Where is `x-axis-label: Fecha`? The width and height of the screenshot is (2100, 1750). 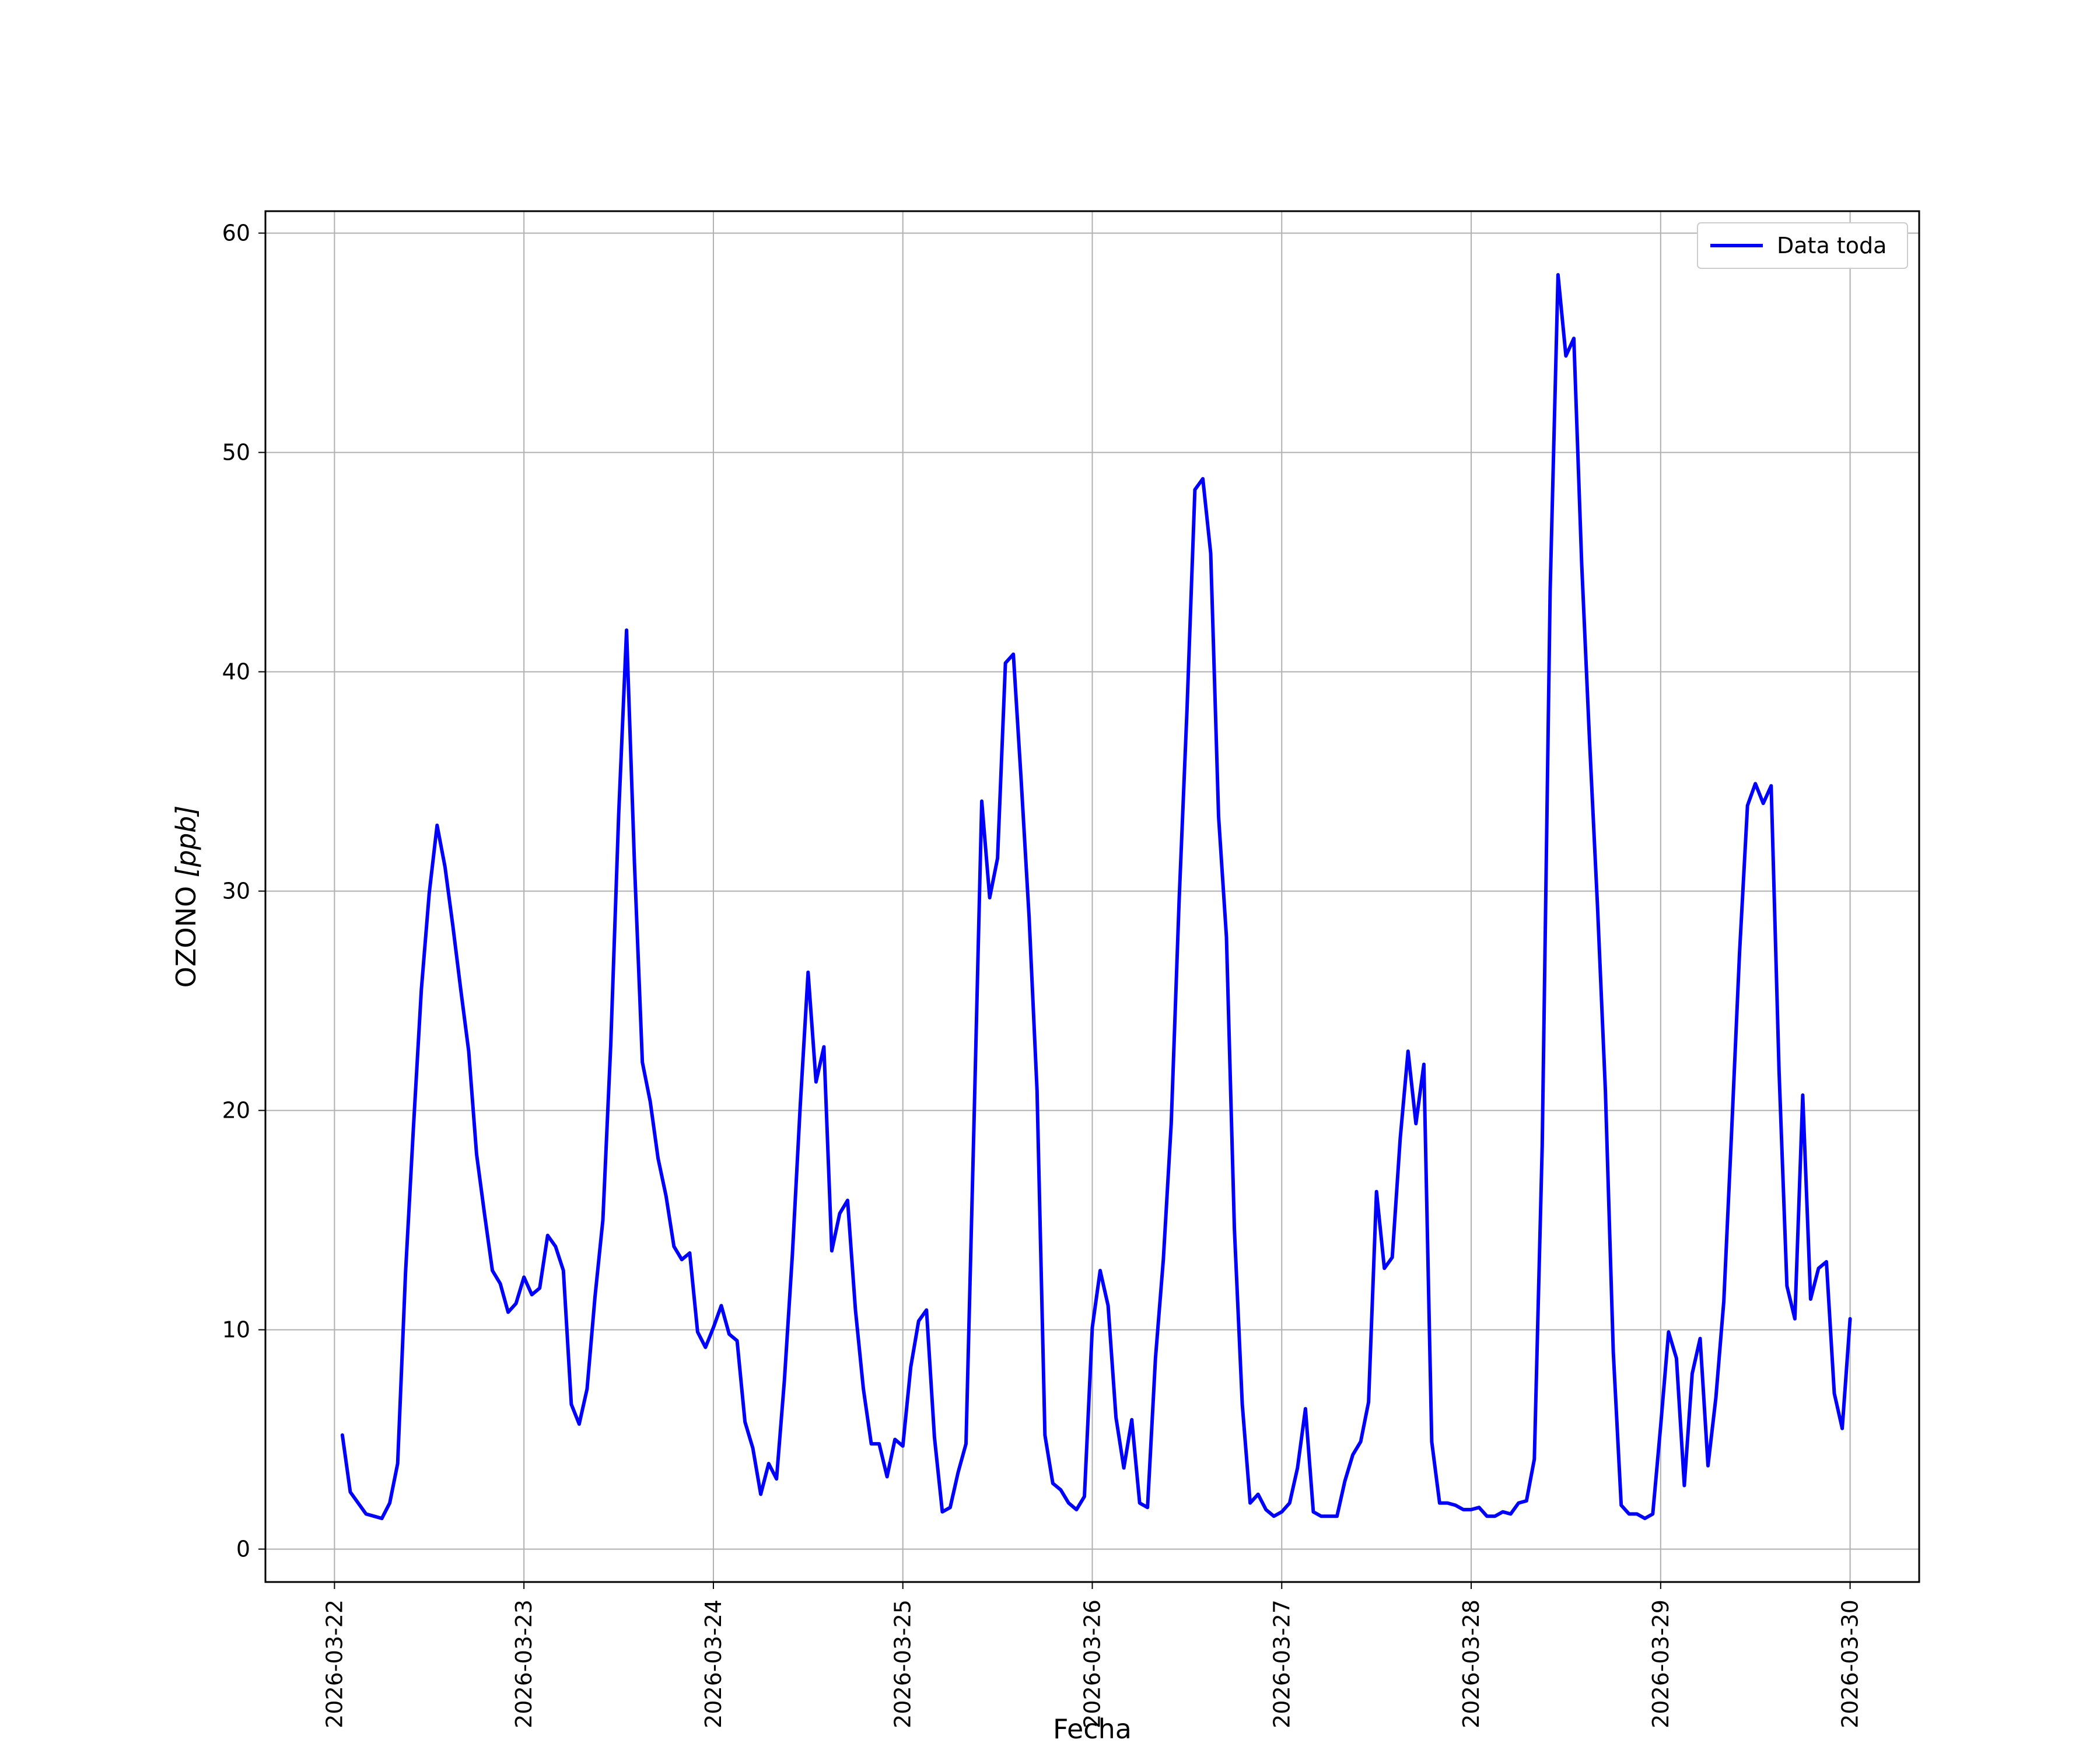
x-axis-label: Fecha is located at coordinates (1092, 1729).